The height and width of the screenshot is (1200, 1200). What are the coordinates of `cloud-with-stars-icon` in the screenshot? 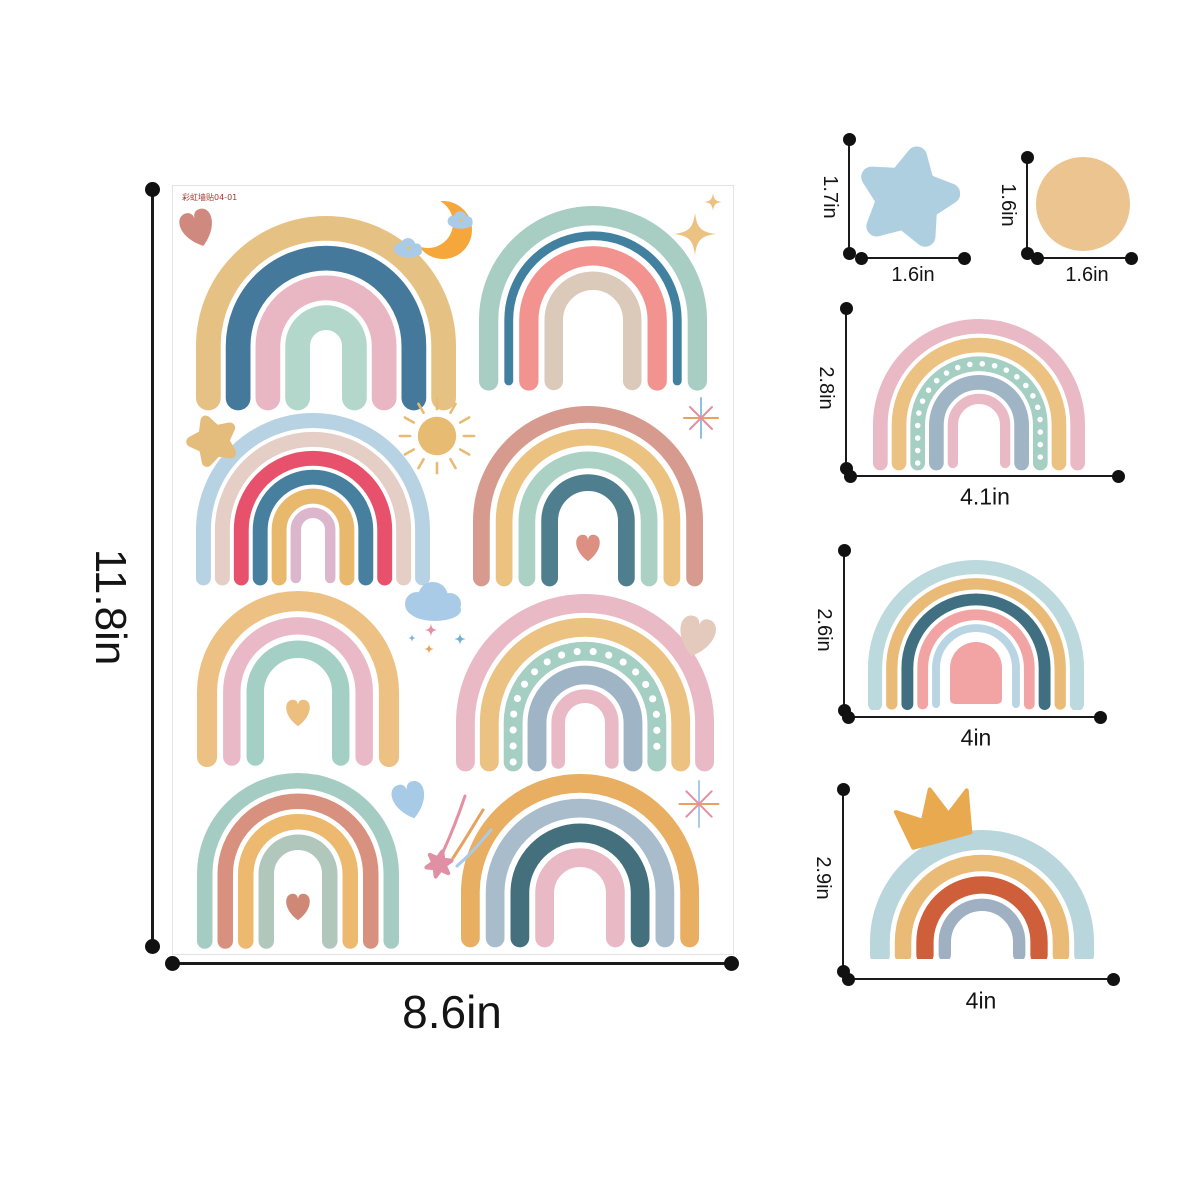 It's located at (435, 618).